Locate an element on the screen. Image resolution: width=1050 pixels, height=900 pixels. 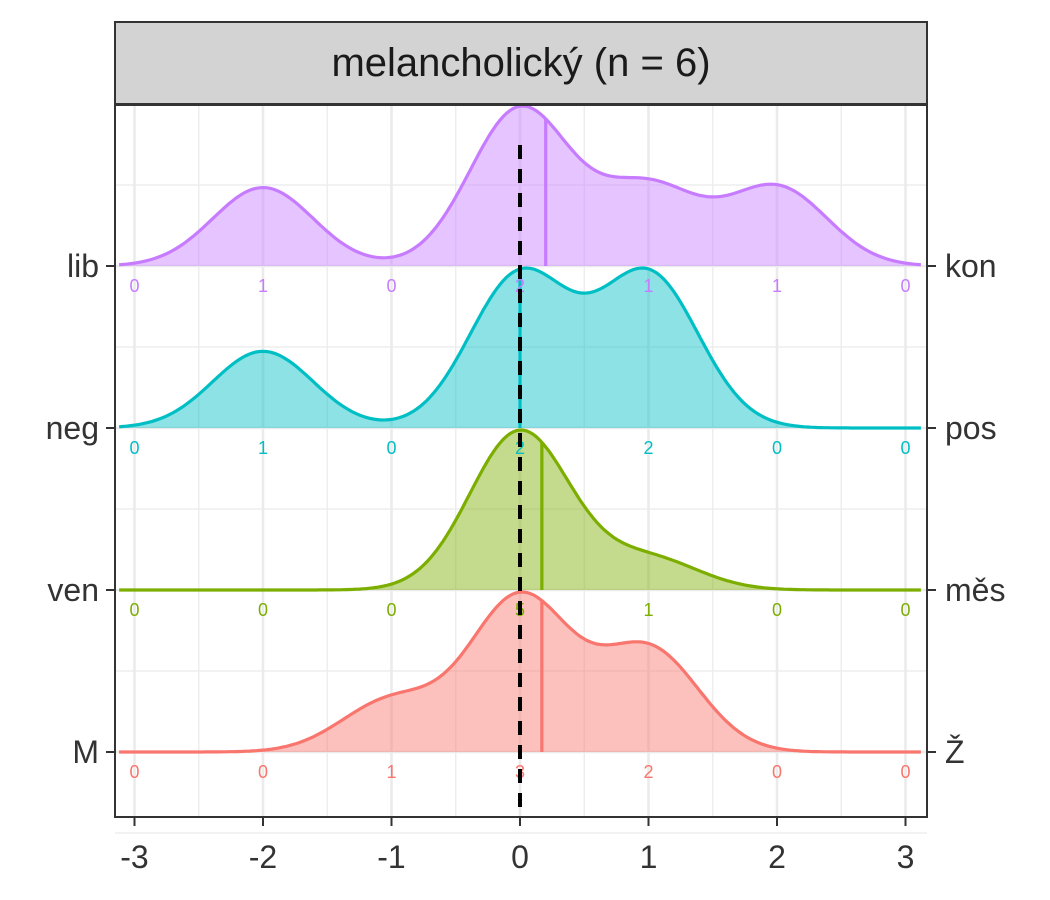
strip-background is located at coordinates (521, 63).